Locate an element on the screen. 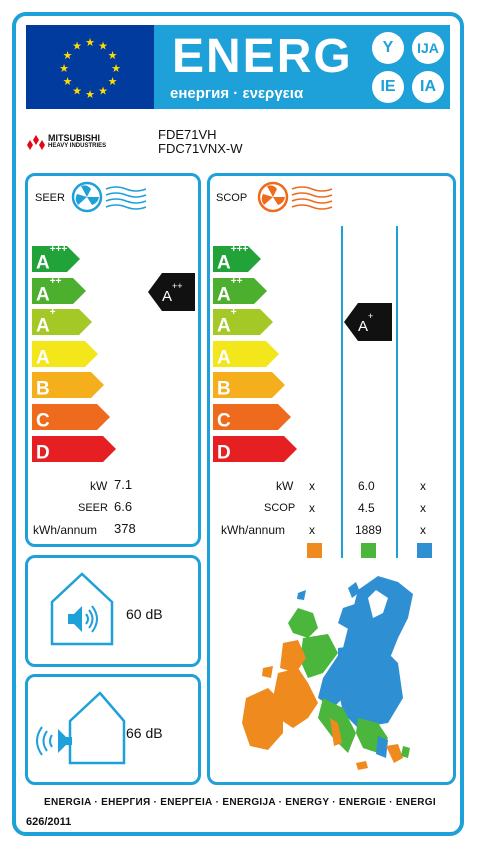 The width and height of the screenshot is (480, 852). seer-row-value: 6.6 is located at coordinates (123, 506).